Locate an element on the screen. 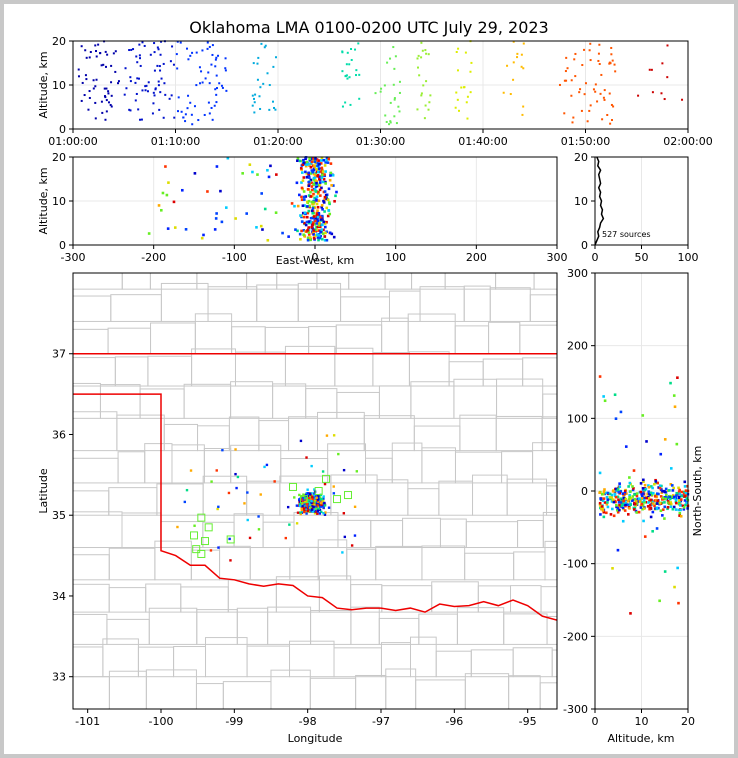  eastwest-tick-label: -300 is located at coordinates (73, 257).